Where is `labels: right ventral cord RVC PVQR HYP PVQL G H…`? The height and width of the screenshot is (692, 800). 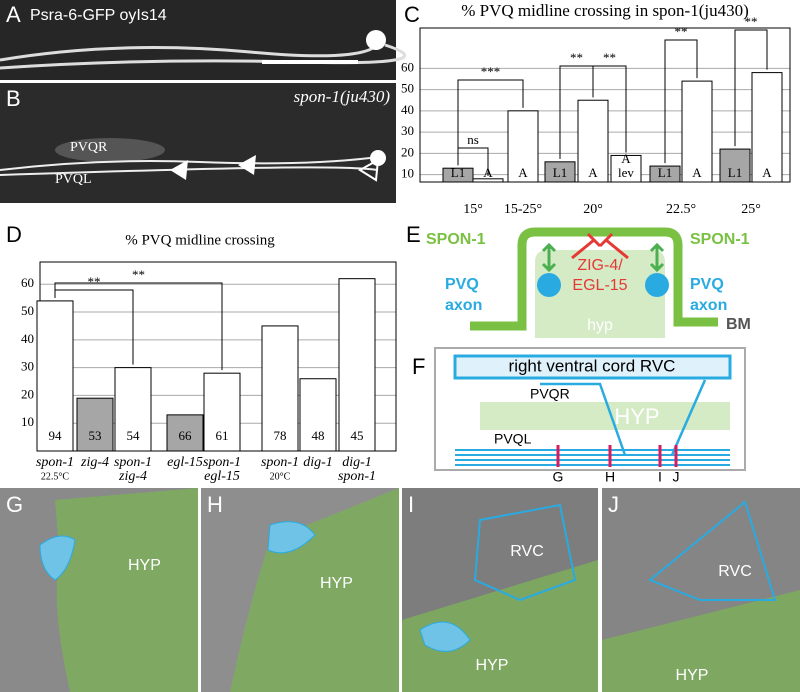
labels: right ventral cord RVC PVQR HYP PVQL G H… is located at coordinates (587, 420).